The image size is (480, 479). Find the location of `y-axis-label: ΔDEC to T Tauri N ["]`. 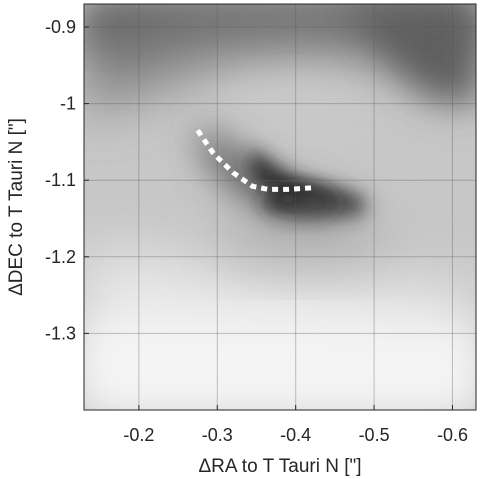

y-axis-label: ΔDEC to T Tauri N ["] is located at coordinates (16, 207).